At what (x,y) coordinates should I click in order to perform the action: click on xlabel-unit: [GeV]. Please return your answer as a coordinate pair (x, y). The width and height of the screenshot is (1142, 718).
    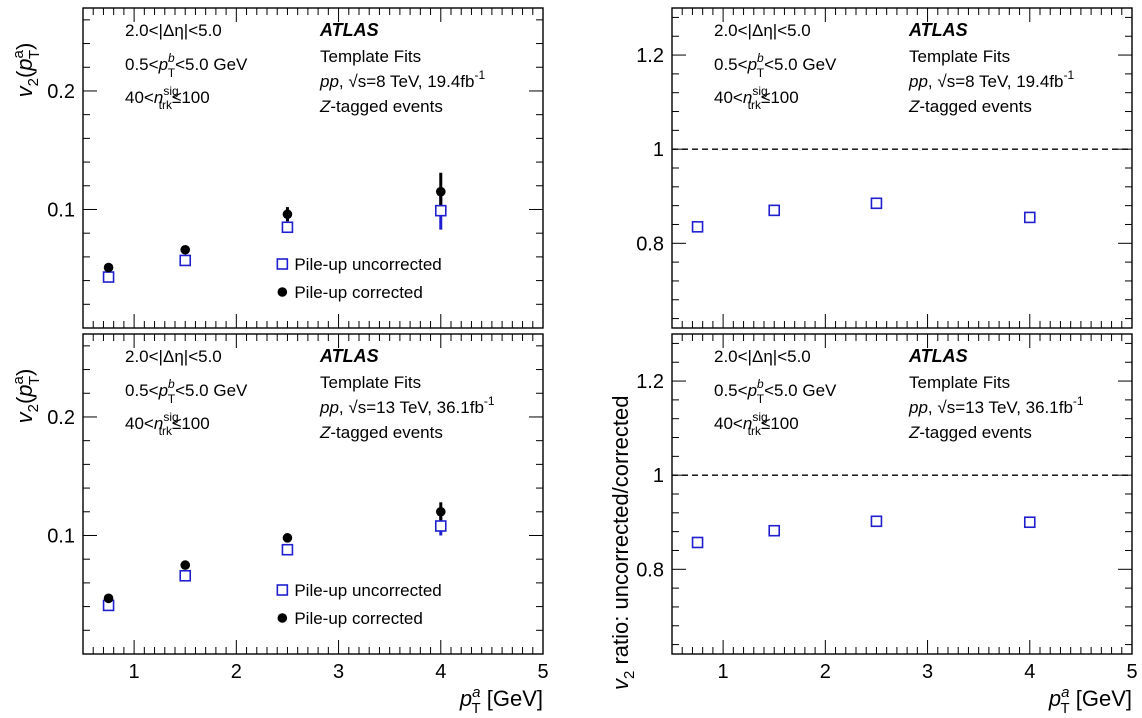
    Looking at the image, I should click on (515, 698).